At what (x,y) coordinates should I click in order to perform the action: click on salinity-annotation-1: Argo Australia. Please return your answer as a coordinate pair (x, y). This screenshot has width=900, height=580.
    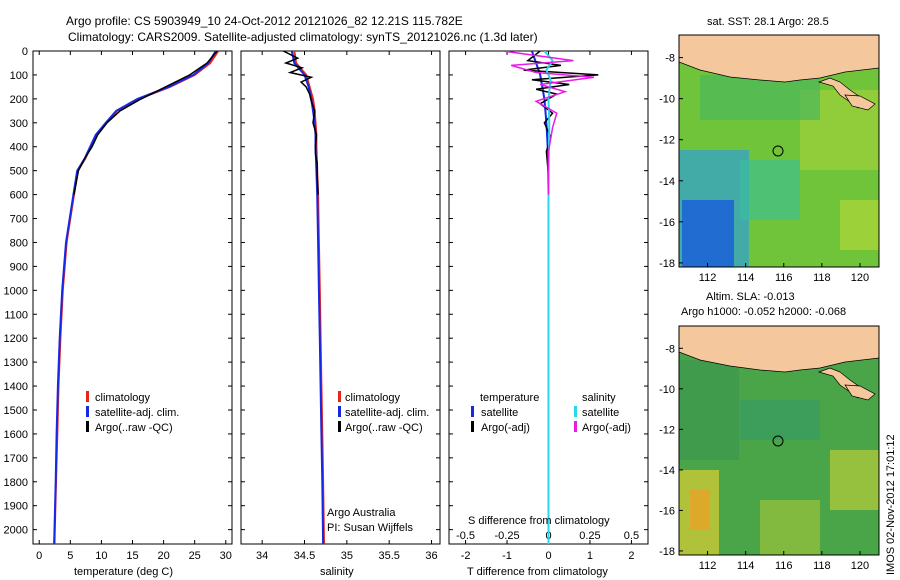
    Looking at the image, I should click on (361, 513).